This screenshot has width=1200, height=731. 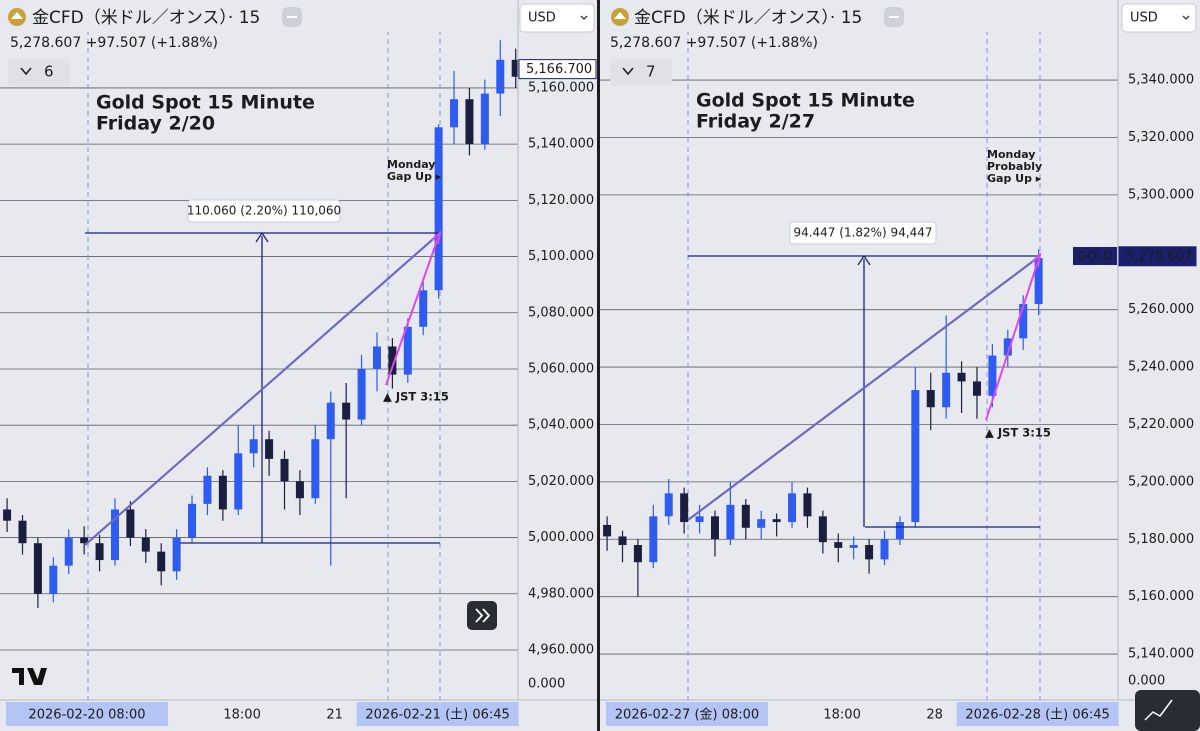 What do you see at coordinates (1161, 80) in the screenshot?
I see `y-tick-label: 5,340.000` at bounding box center [1161, 80].